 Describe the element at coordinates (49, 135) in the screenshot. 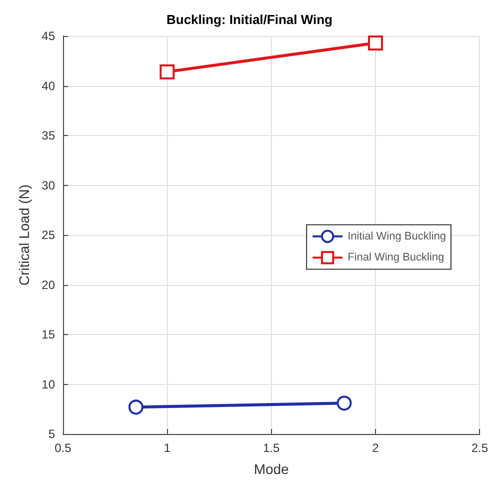

I see `y-tick-label: 35` at that location.